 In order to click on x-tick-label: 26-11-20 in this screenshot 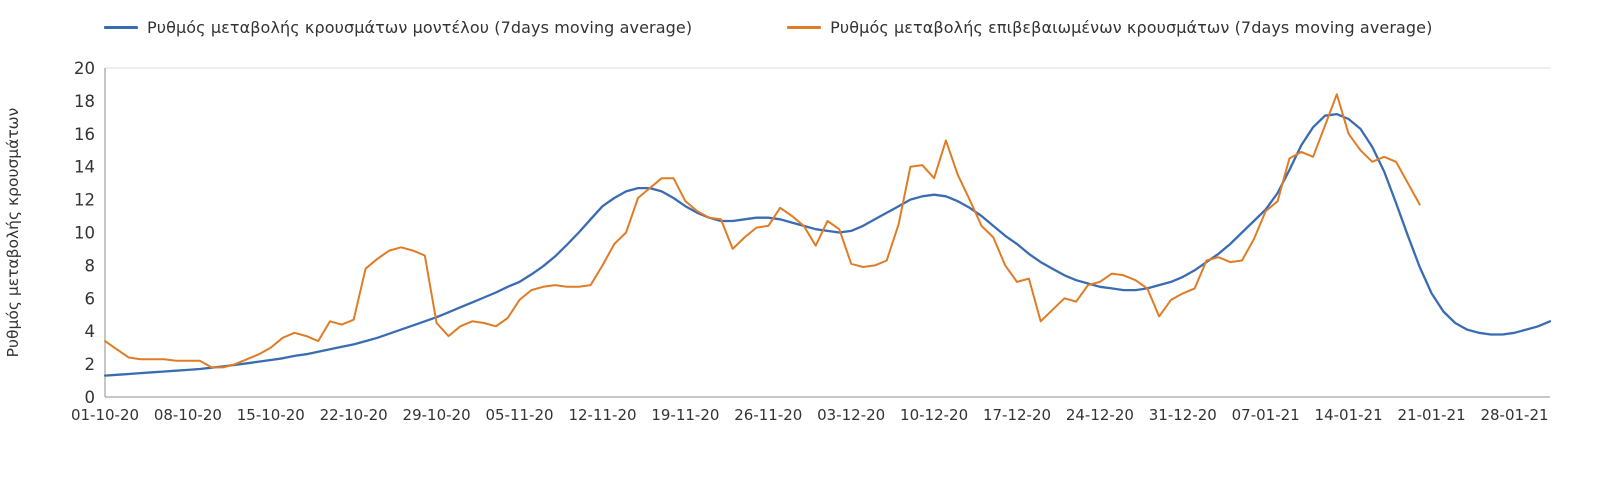, I will do `click(768, 415)`.